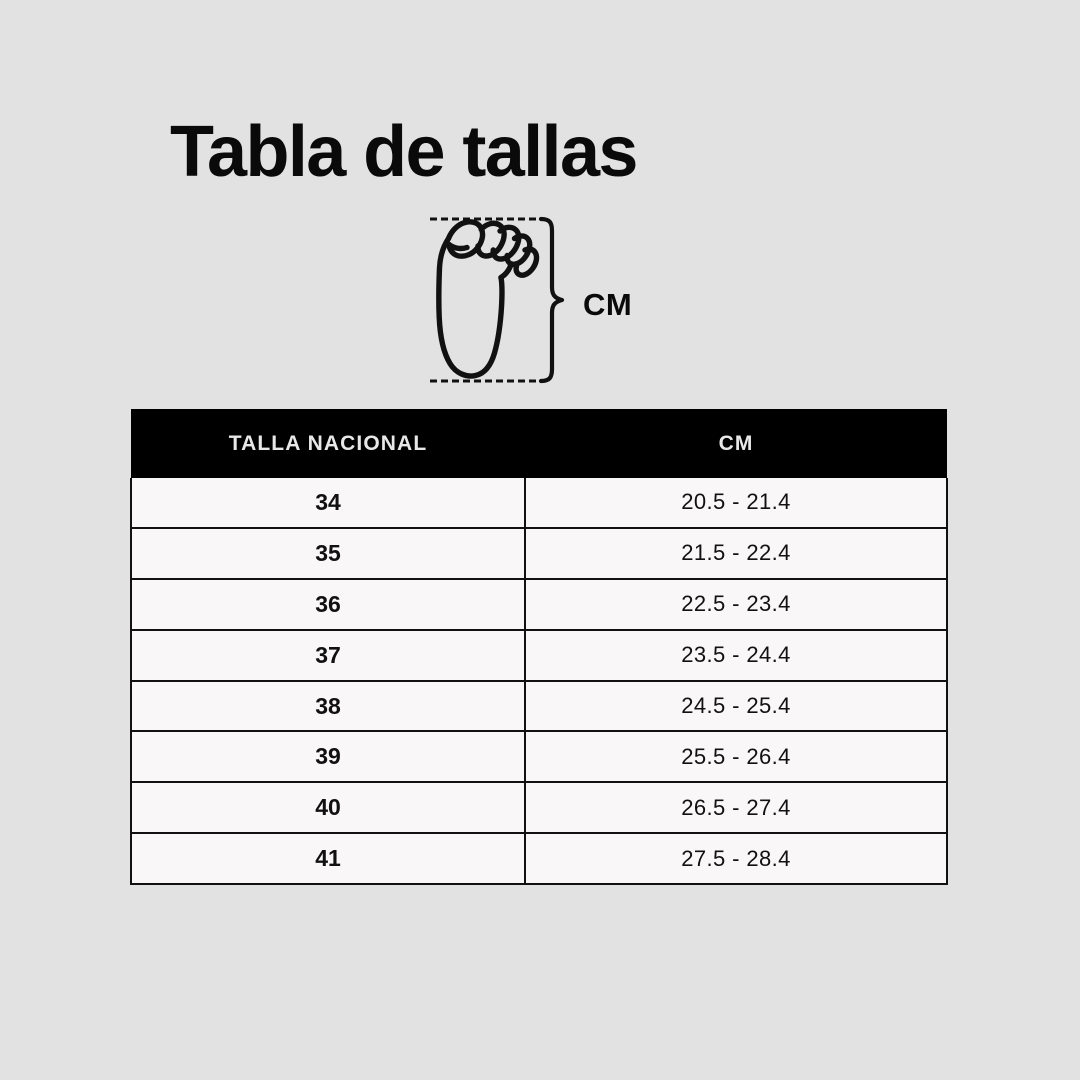 The height and width of the screenshot is (1080, 1080). I want to click on cell-cm: 24.5 - 25.4, so click(736, 706).